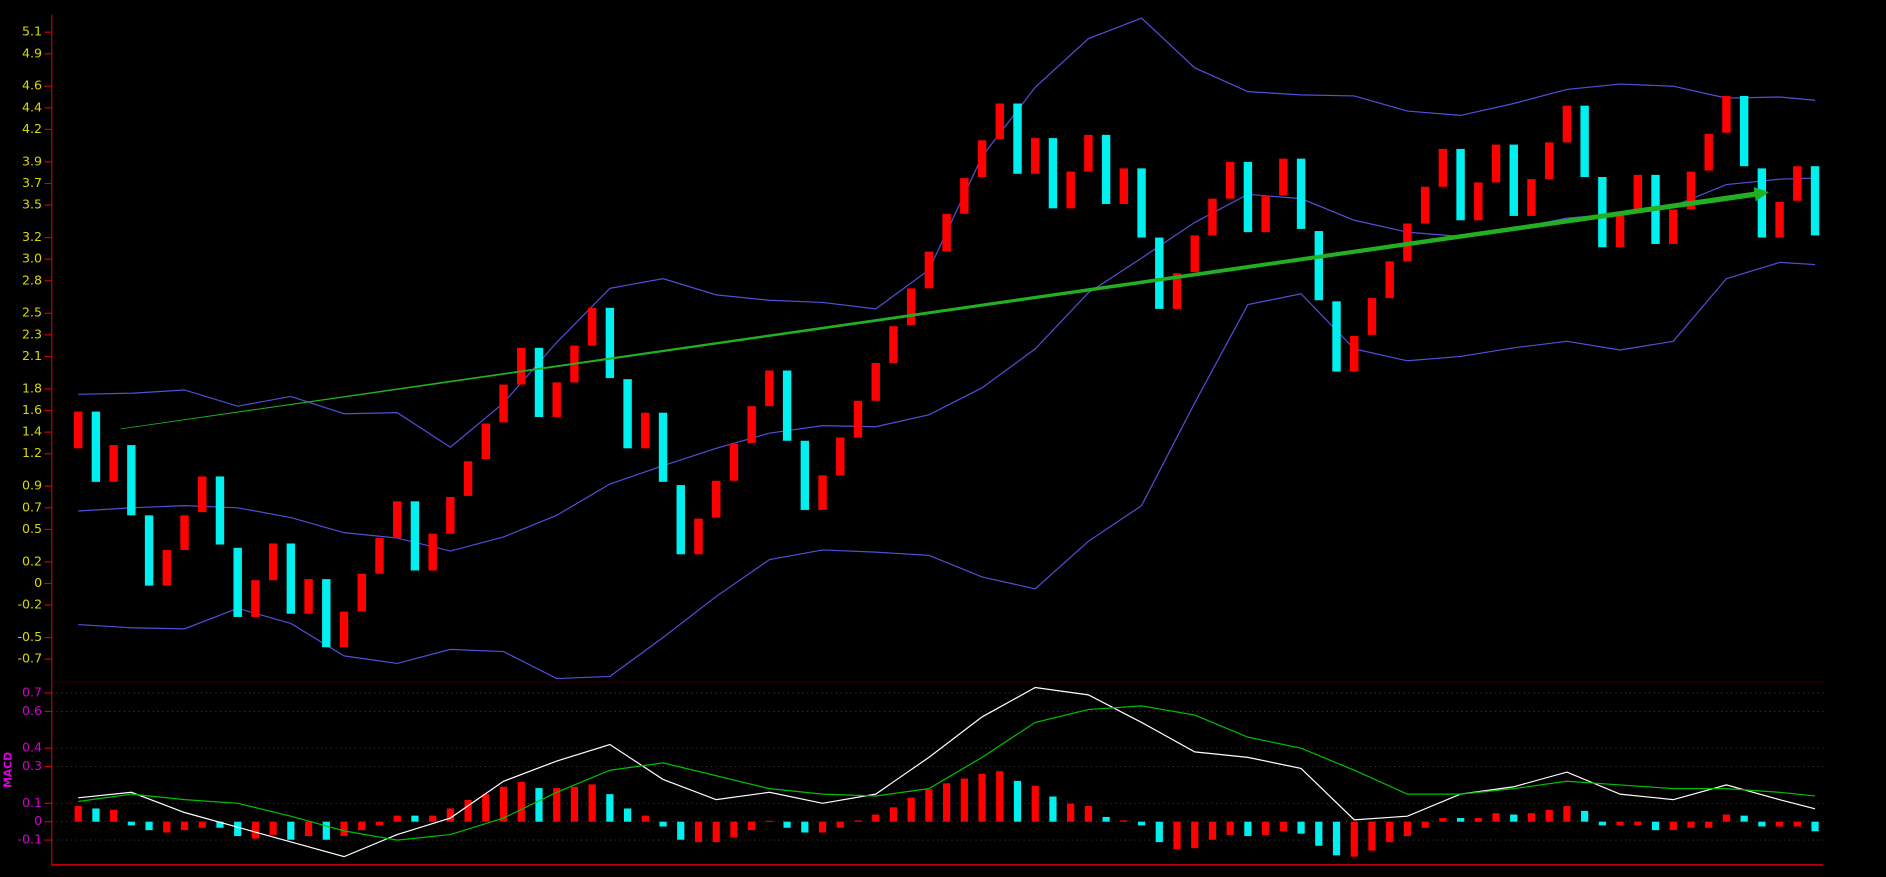 The height and width of the screenshot is (877, 1886). What do you see at coordinates (32, 387) in the screenshot?
I see `y-tick-label: 1.8` at bounding box center [32, 387].